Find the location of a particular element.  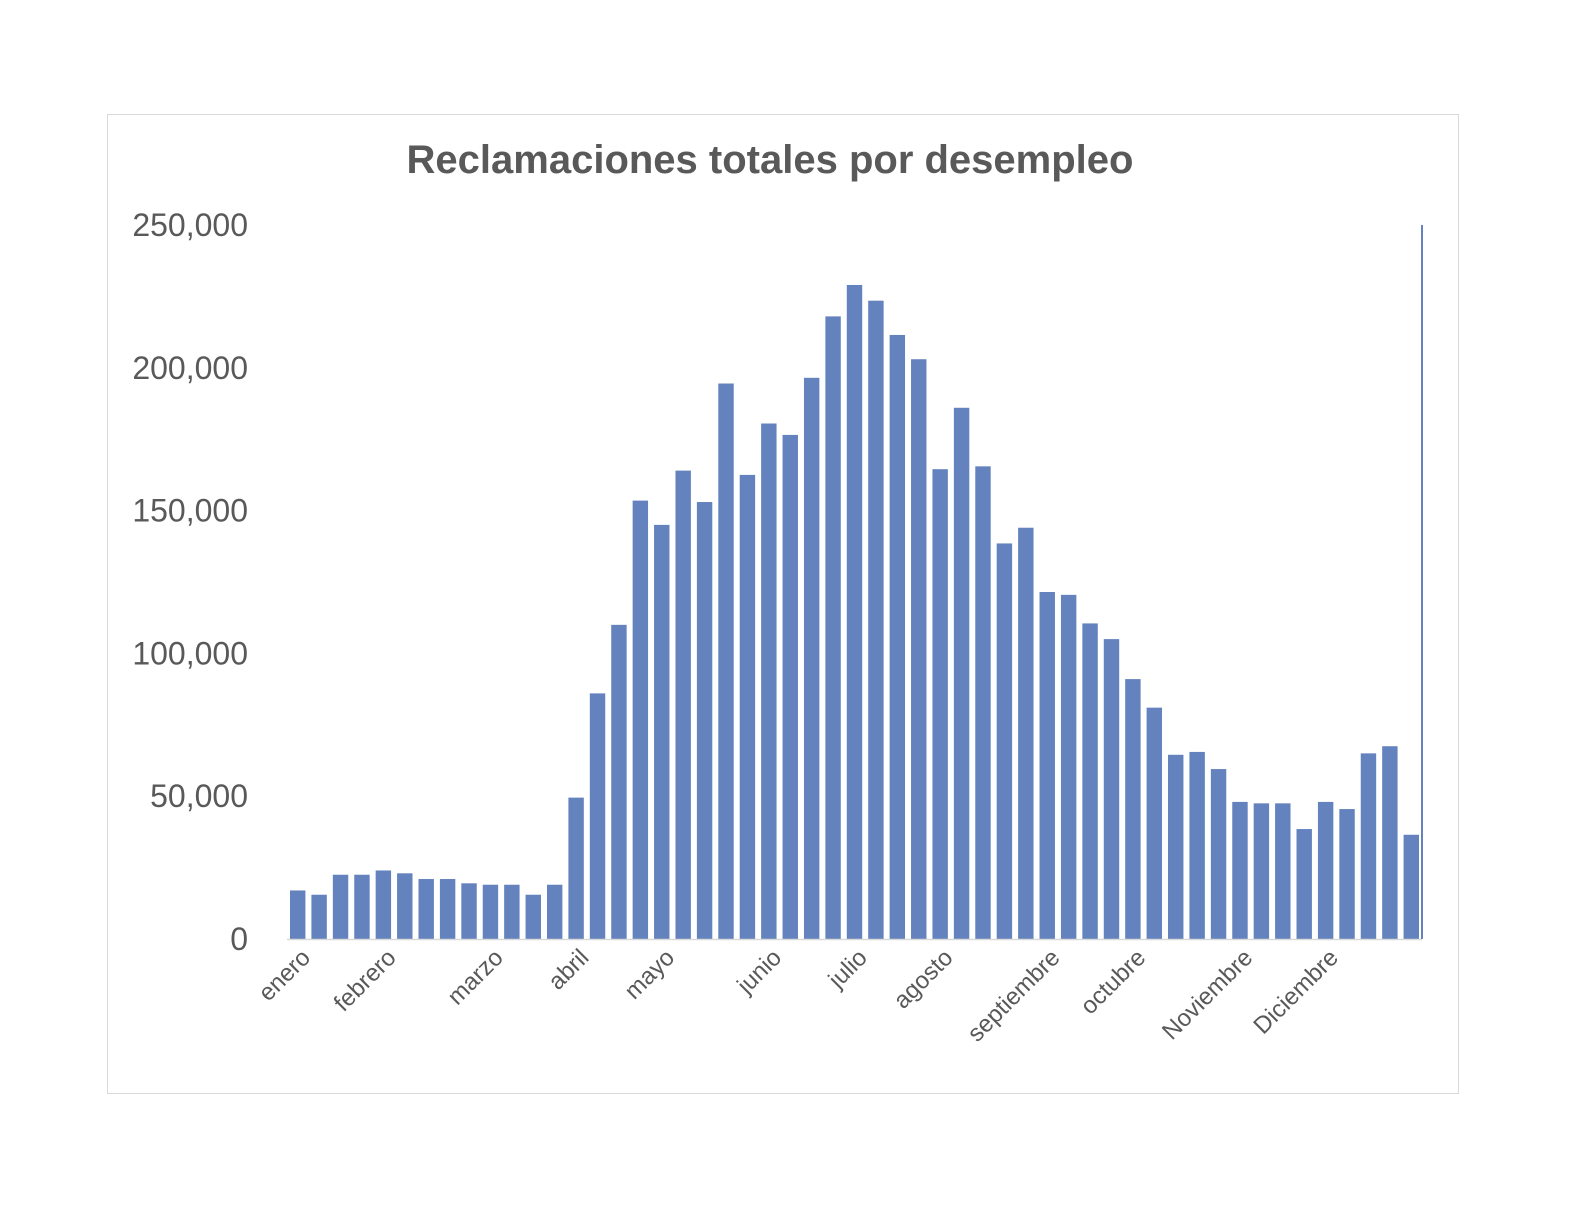

y-tick-label: 150,000 is located at coordinates (190, 511).